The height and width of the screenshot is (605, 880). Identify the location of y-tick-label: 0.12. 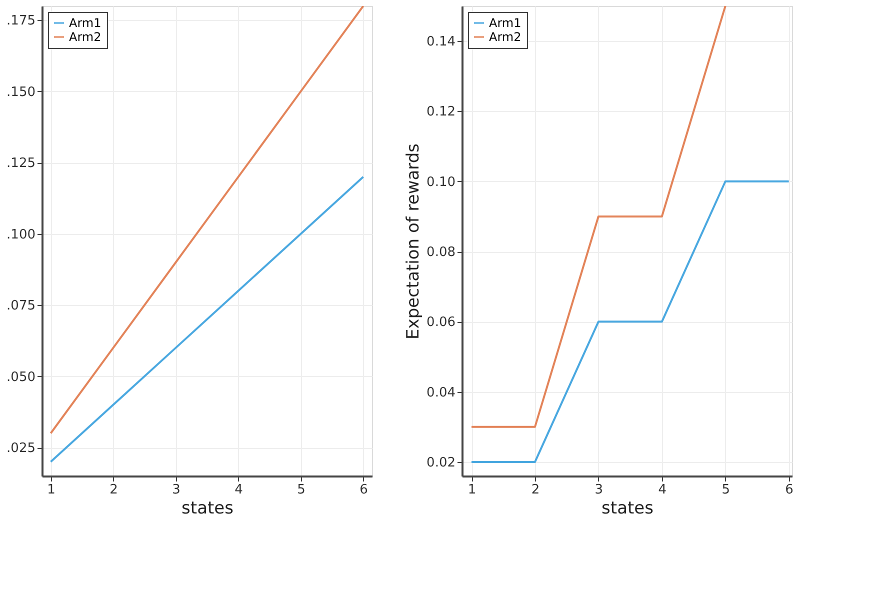
(441, 112).